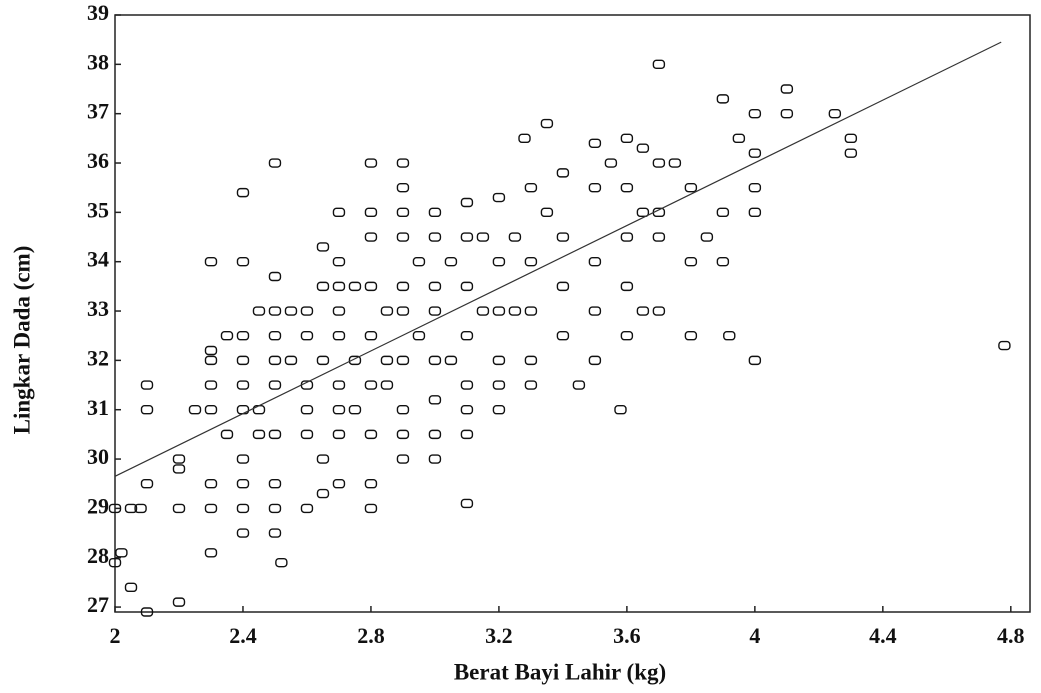 This screenshot has height=693, width=1041. I want to click on y-tick-label: 28, so click(98, 555).